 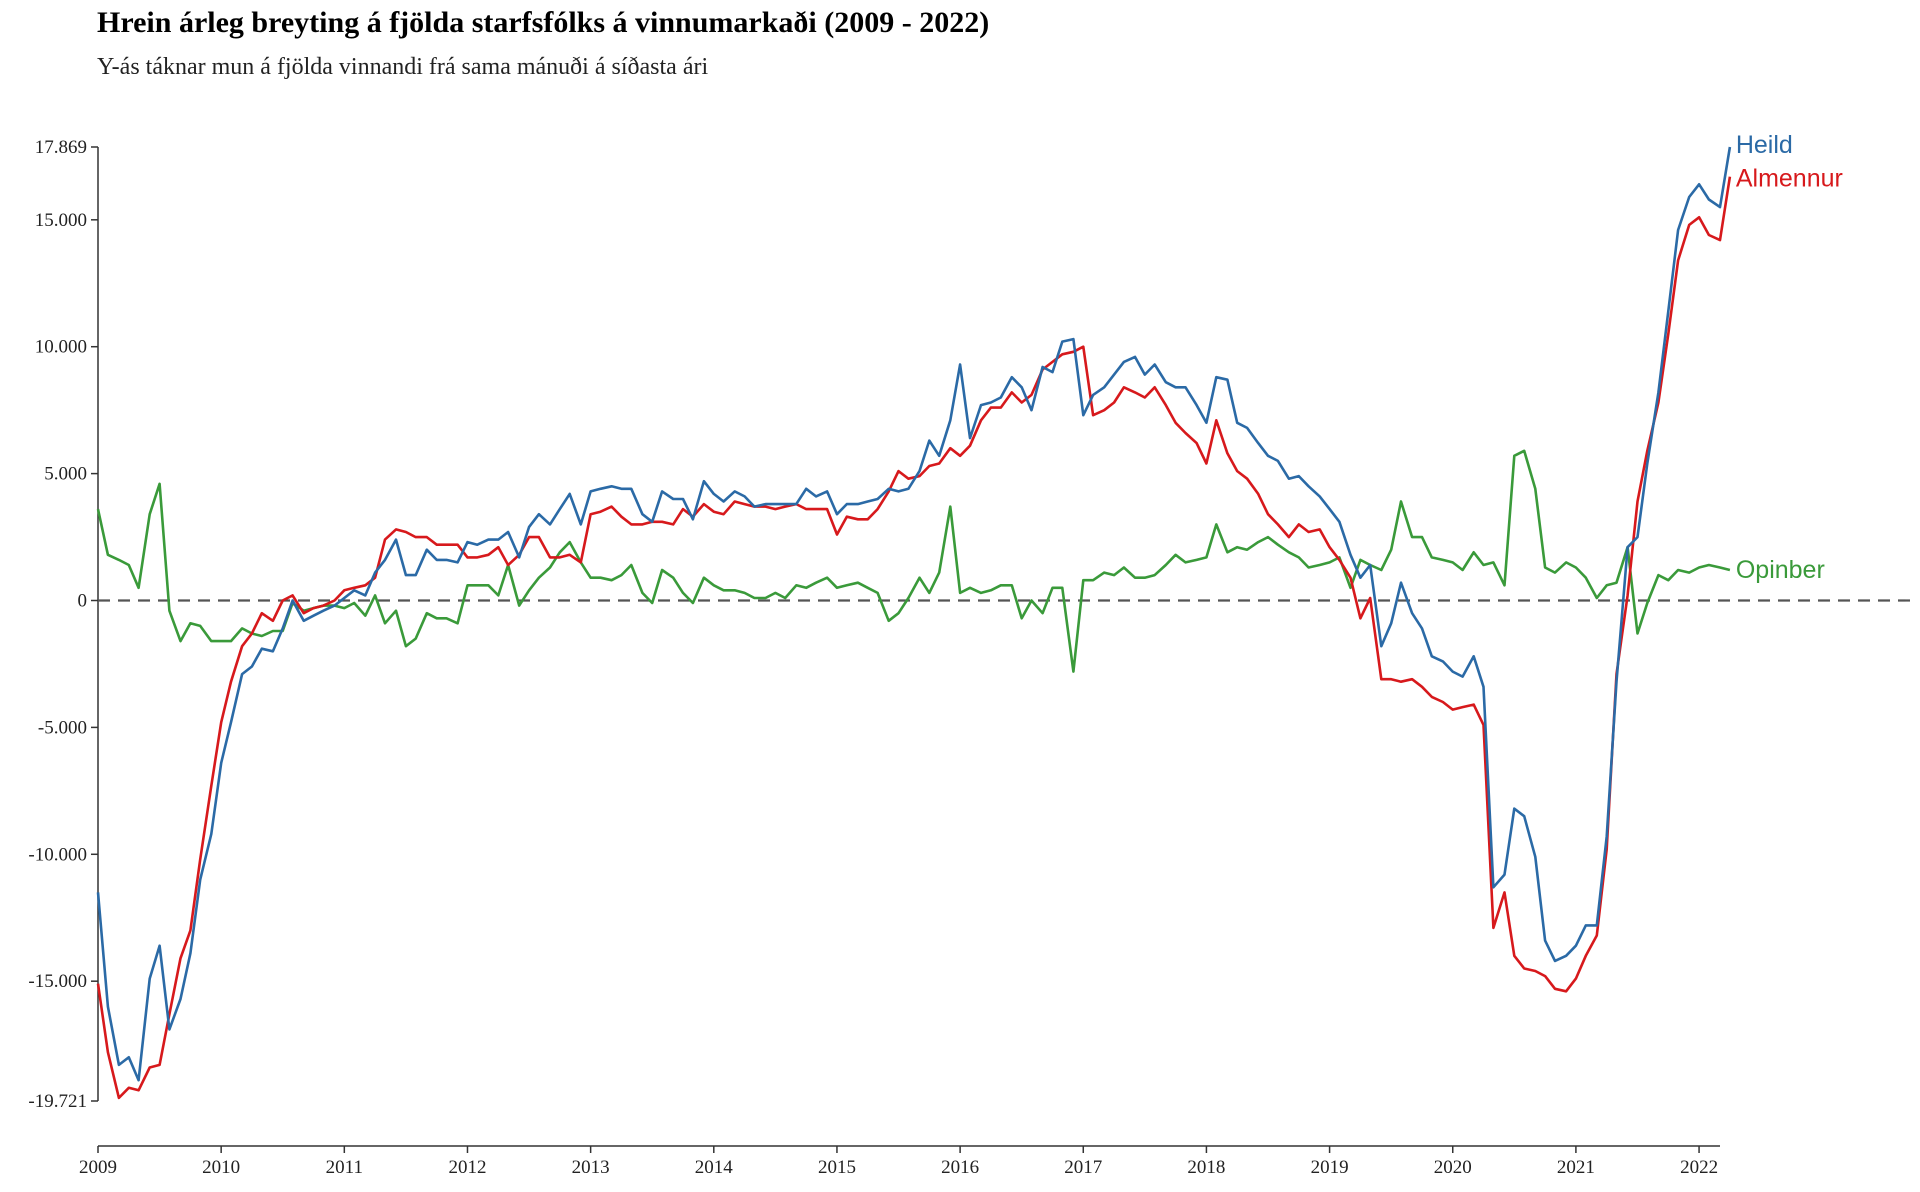 I want to click on series-label-almennur: Almennur, so click(x=1789, y=179).